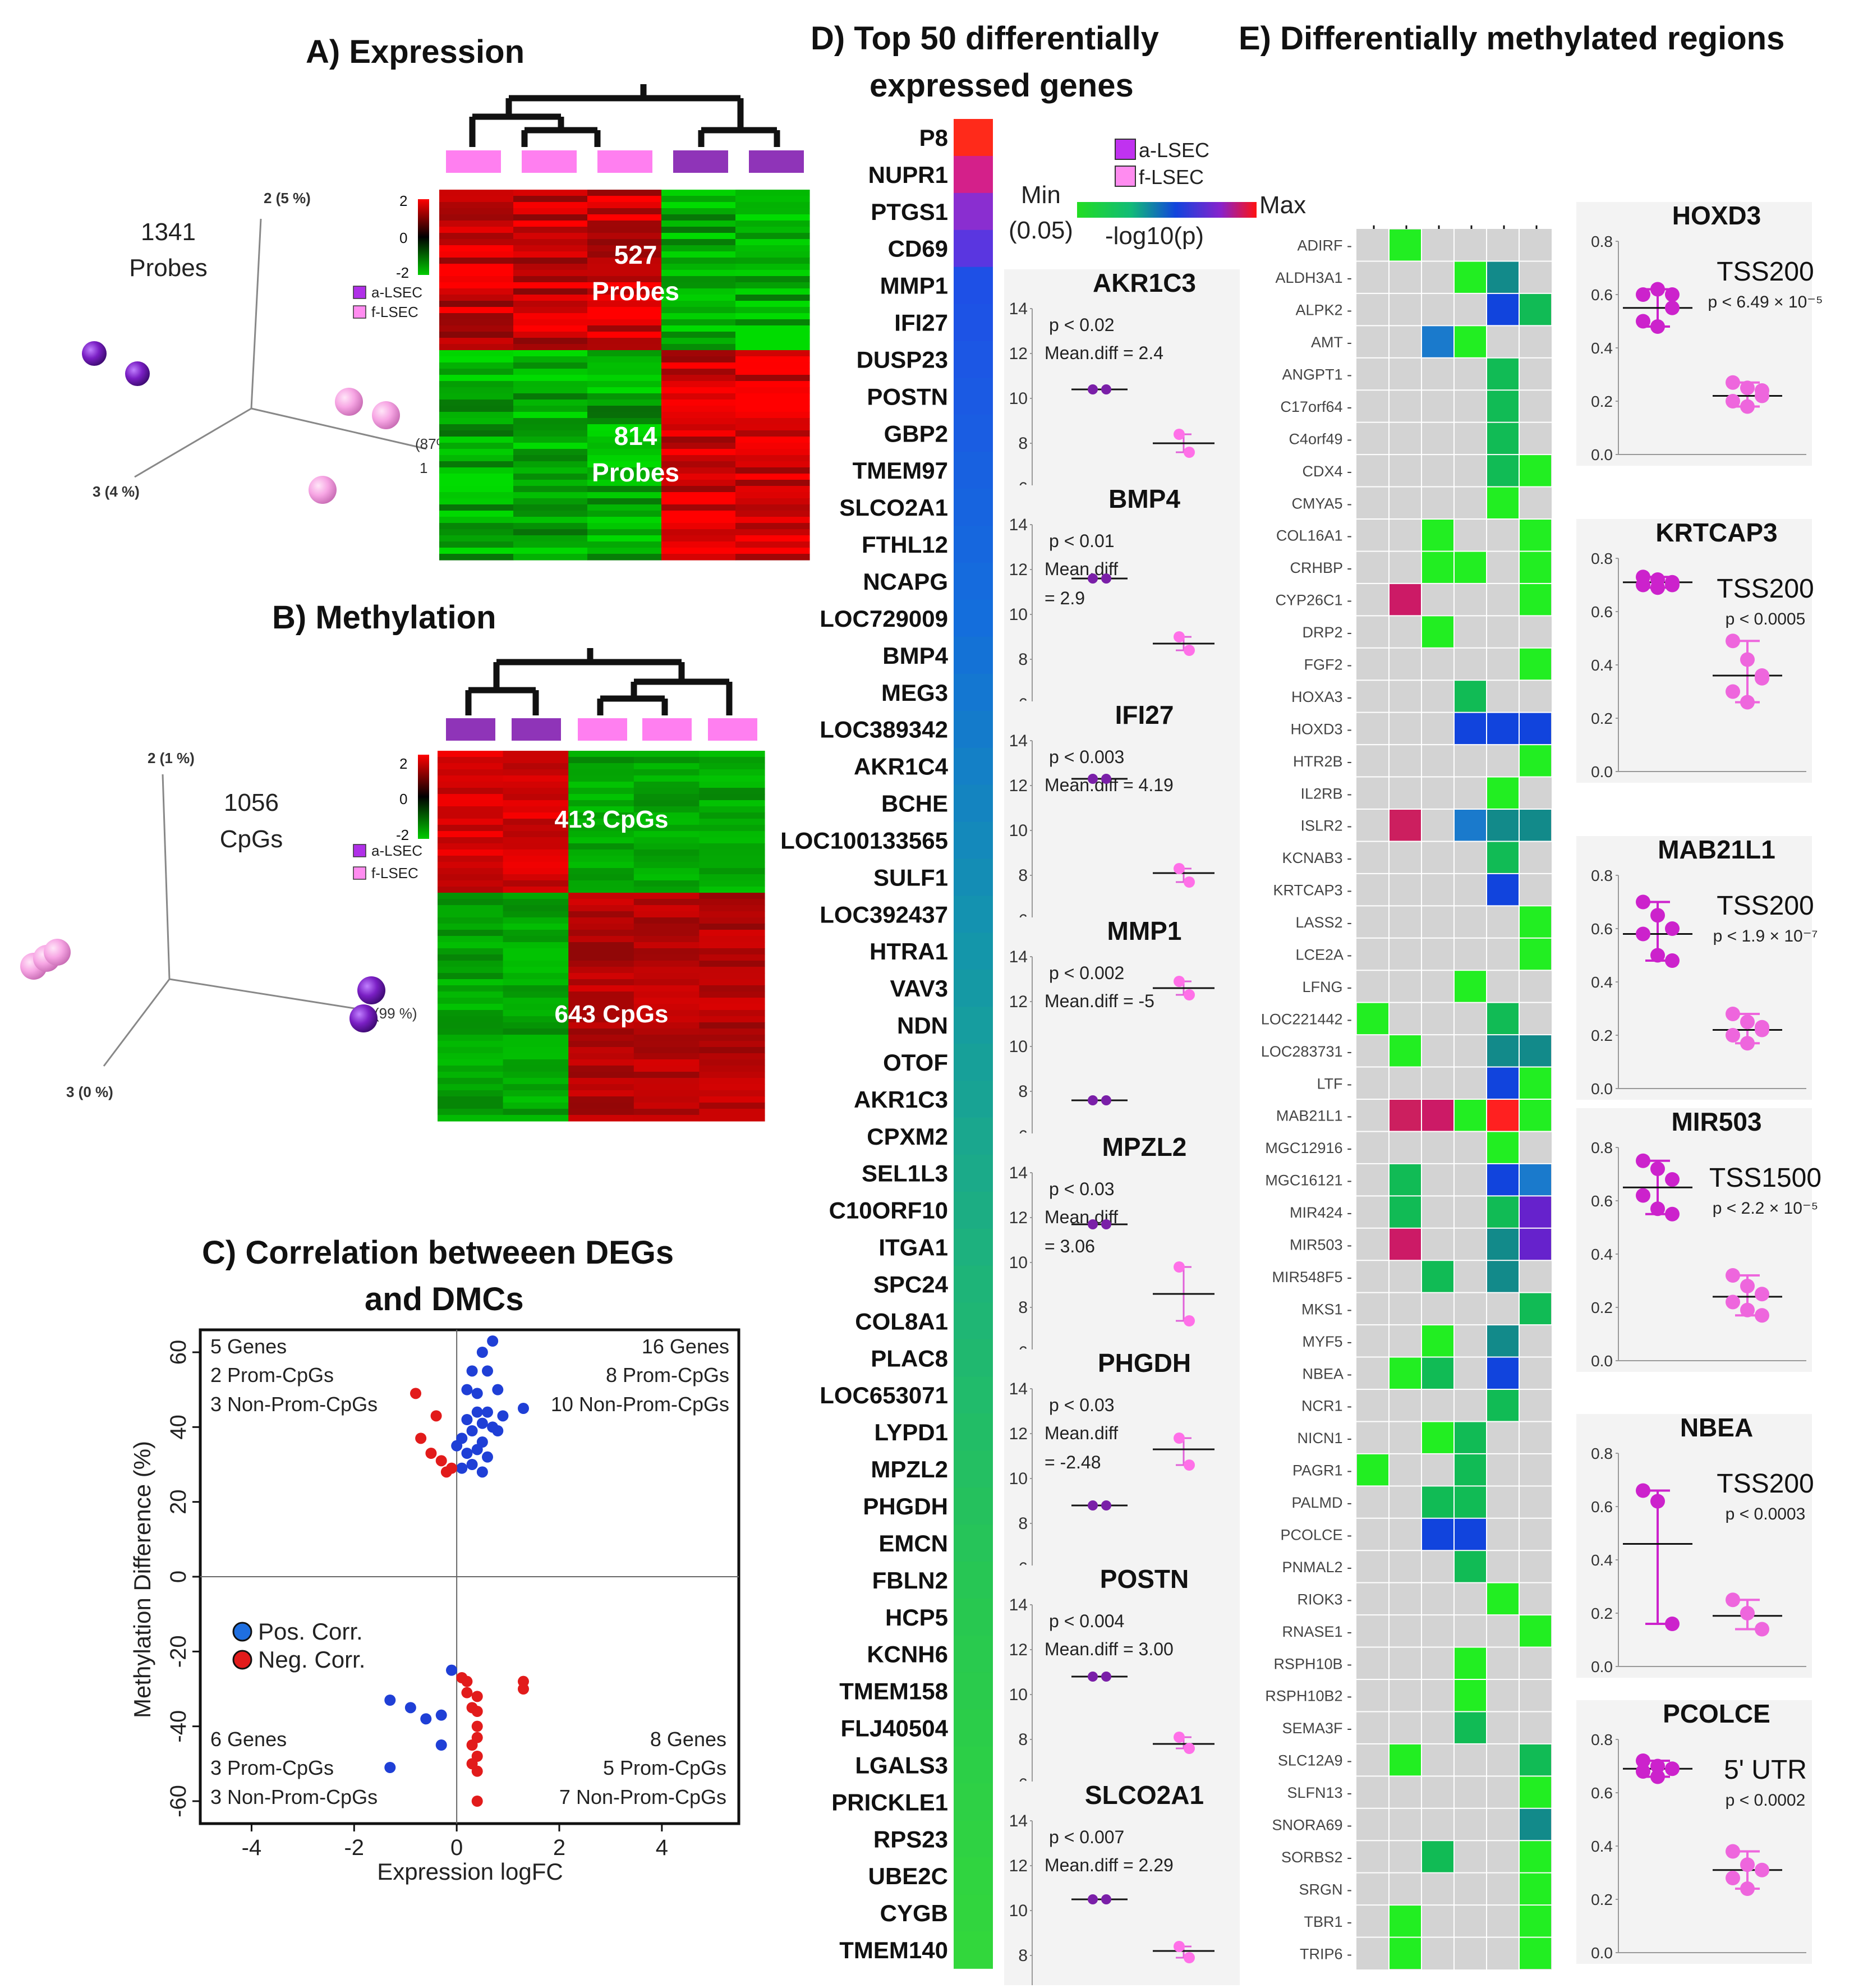 This screenshot has width=1854, height=1988. Describe the element at coordinates (1747, 1613) in the screenshot. I see `dotplot-f-point` at that location.